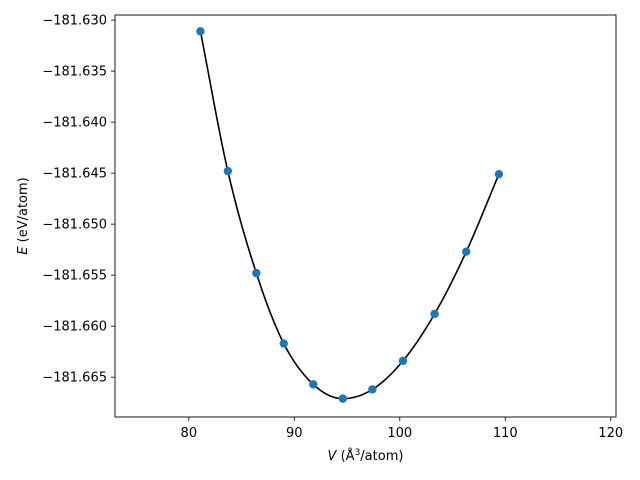 This screenshot has height=480, width=640. Describe the element at coordinates (358, 453) in the screenshot. I see `x-axis-label-sup: 3` at that location.